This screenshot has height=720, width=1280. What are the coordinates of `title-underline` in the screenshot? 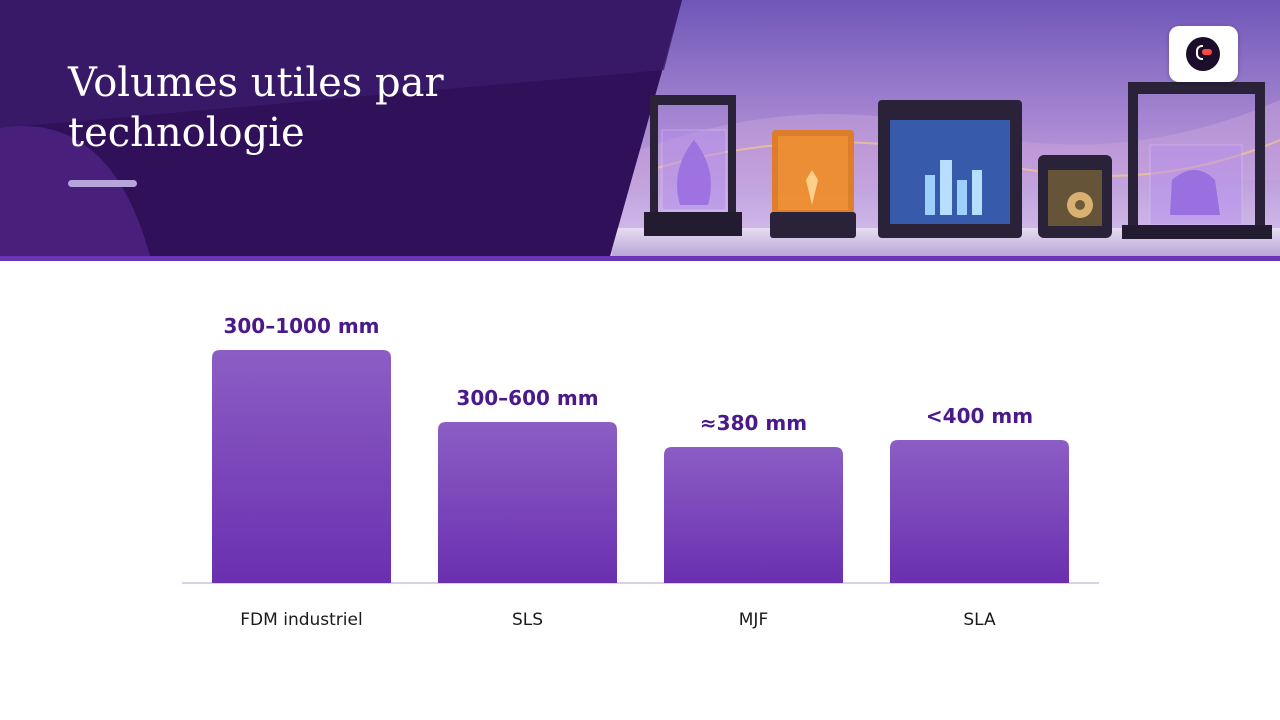 It's located at (102, 183).